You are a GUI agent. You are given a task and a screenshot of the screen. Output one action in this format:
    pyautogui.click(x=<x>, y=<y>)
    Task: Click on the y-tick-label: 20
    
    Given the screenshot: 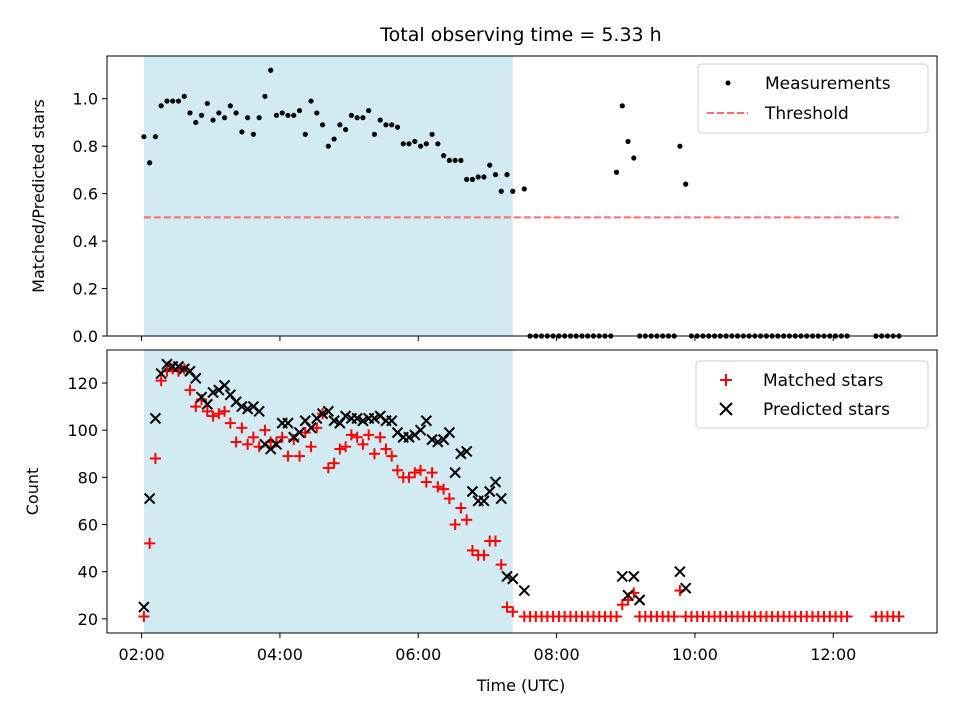 What is the action you would take?
    pyautogui.click(x=88, y=619)
    